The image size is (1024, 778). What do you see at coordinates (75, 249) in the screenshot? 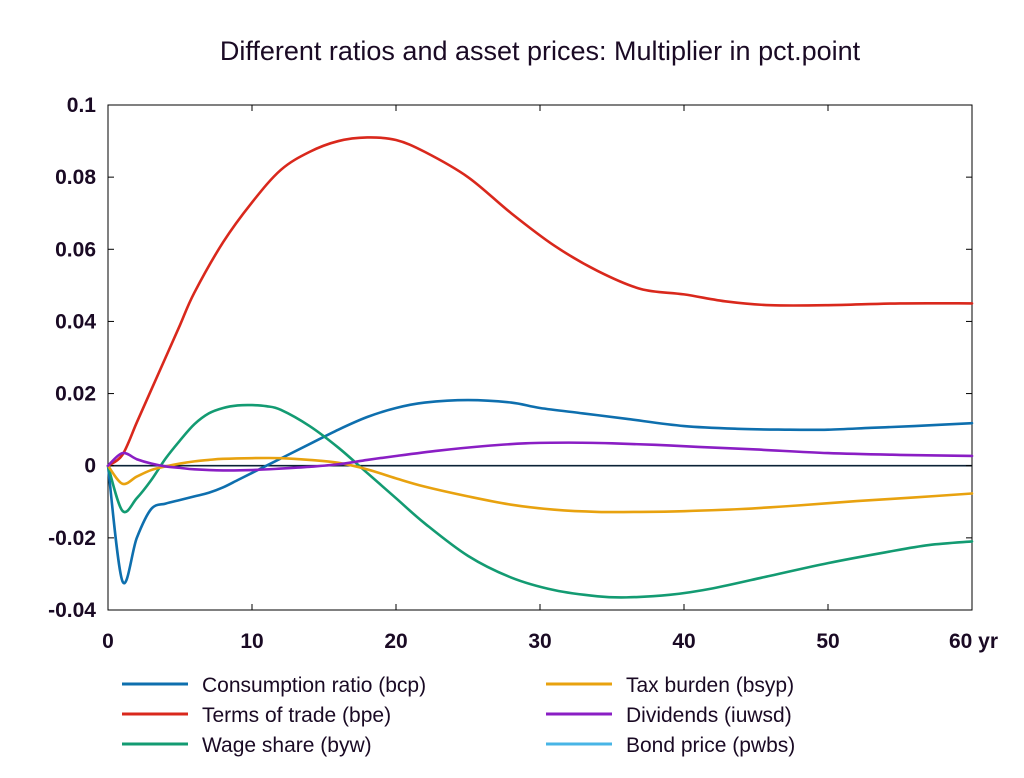
I see `y-tick-label: 0.06` at bounding box center [75, 249].